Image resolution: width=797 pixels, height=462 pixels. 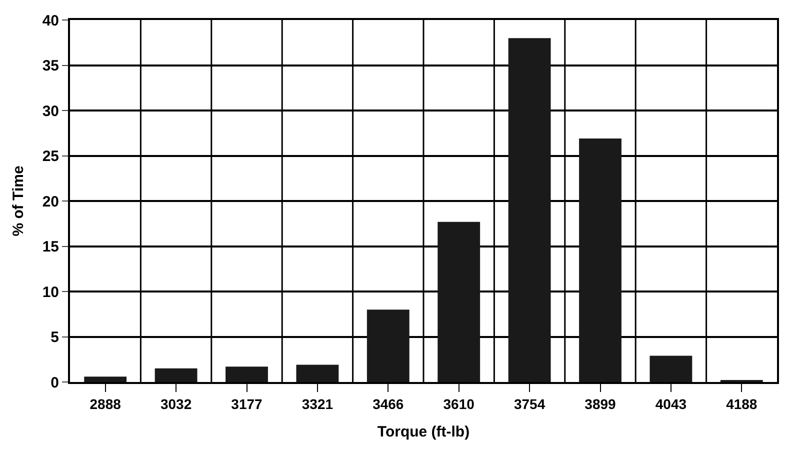 What do you see at coordinates (318, 404) in the screenshot?
I see `x-tick-label: 3321` at bounding box center [318, 404].